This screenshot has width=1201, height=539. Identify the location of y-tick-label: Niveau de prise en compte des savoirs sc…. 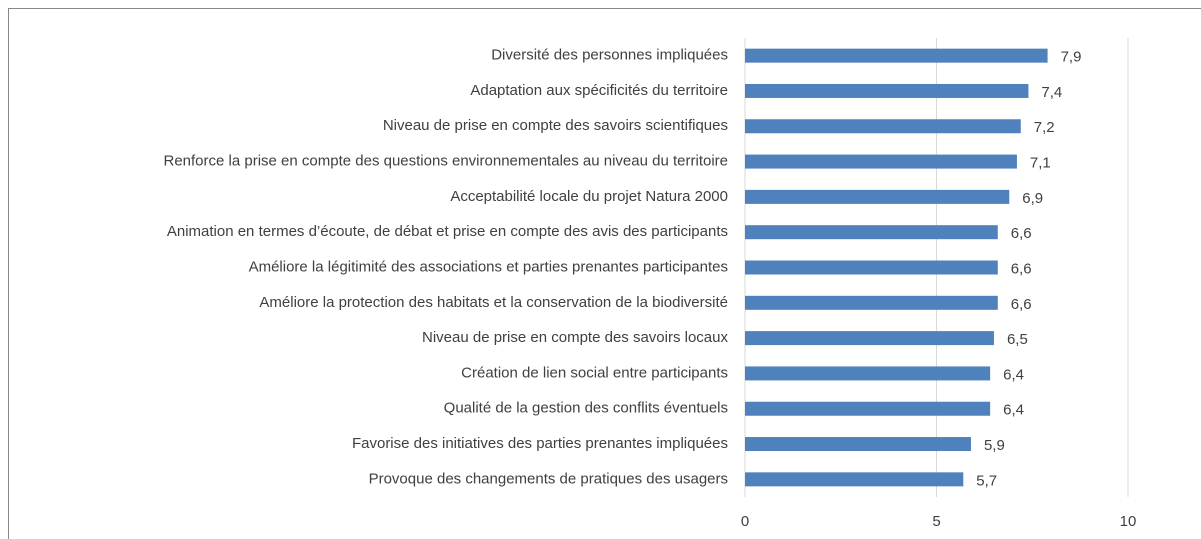
(555, 125).